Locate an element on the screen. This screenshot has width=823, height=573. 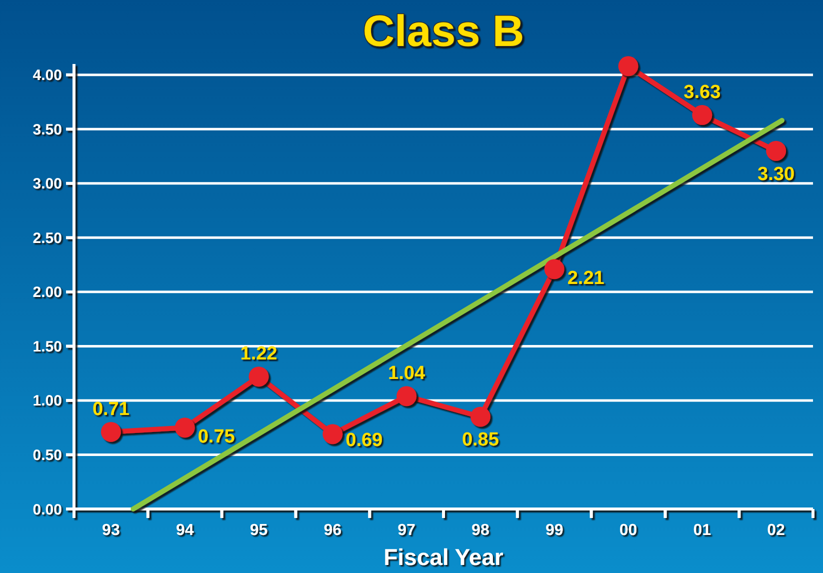
data-label: 2.21 is located at coordinates (586, 279).